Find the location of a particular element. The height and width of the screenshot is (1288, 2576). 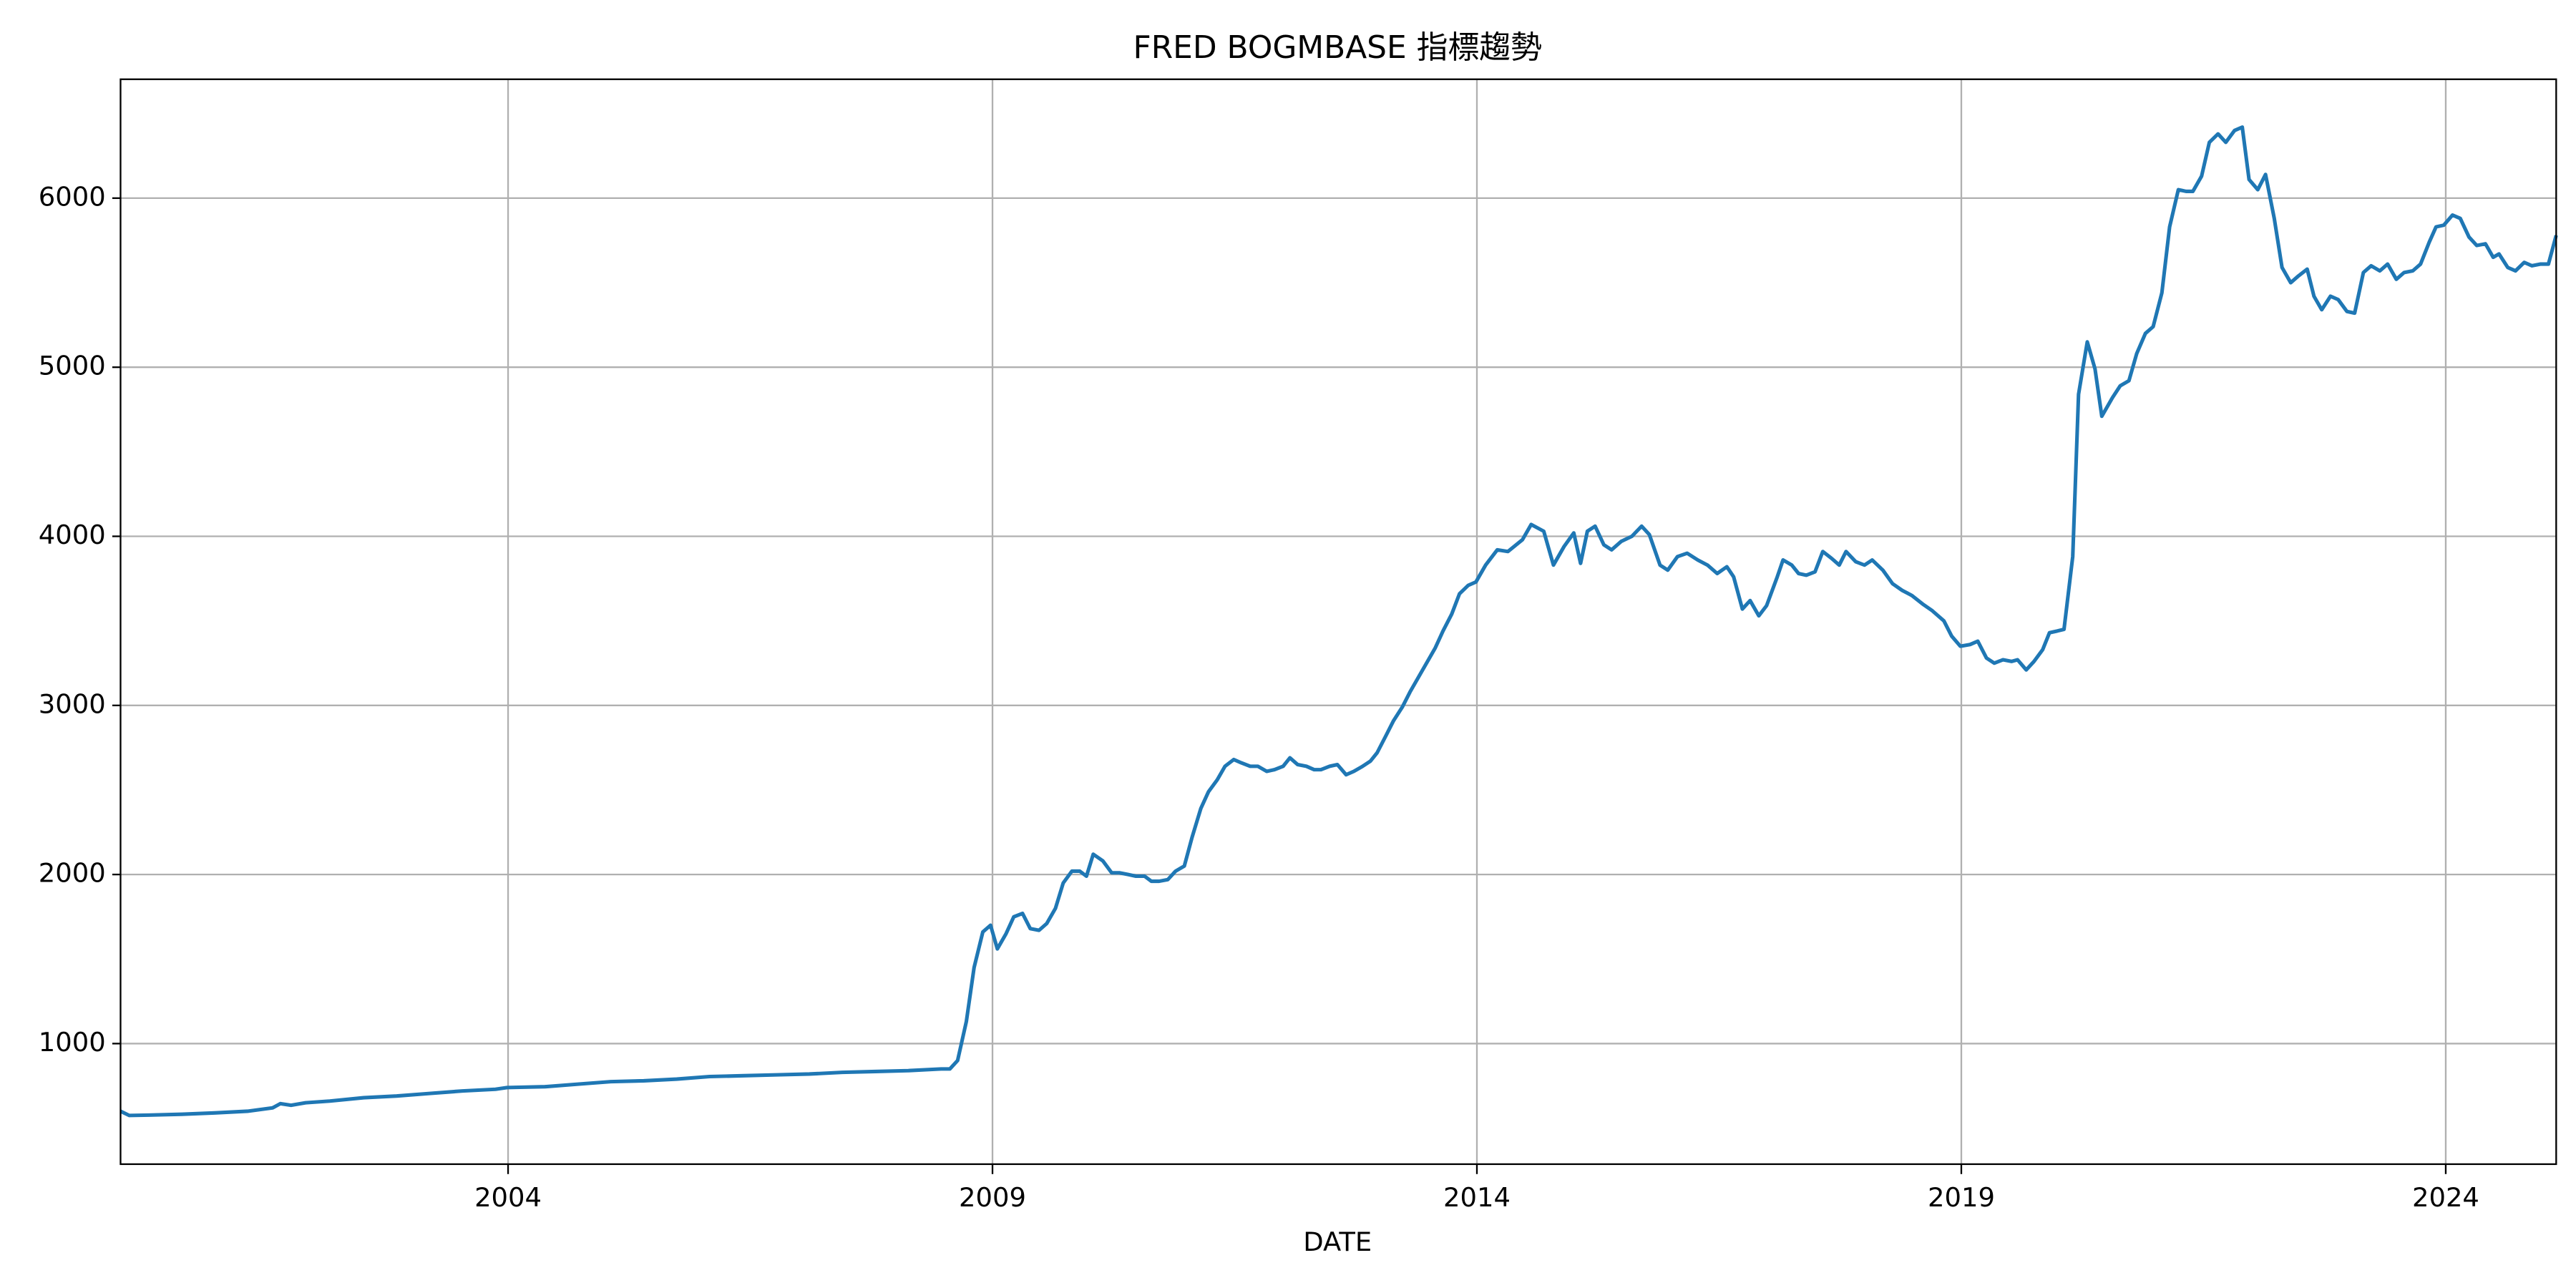

x-axis-label: DATE is located at coordinates (1337, 1241).